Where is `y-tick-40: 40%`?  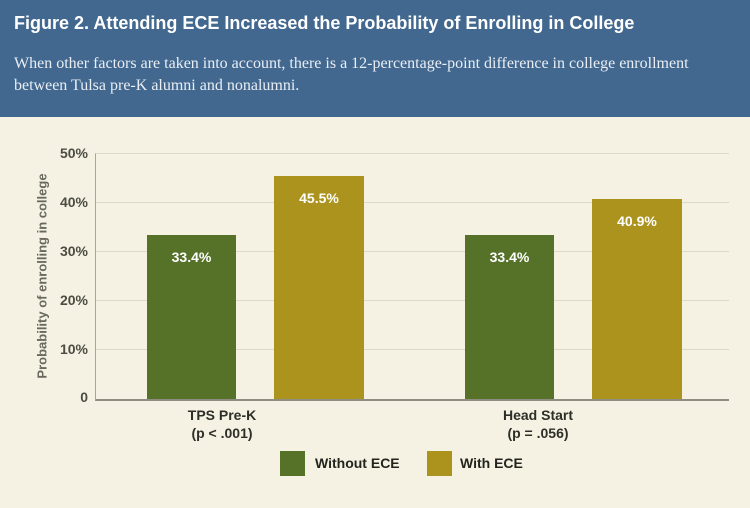 y-tick-40: 40% is located at coordinates (73, 202).